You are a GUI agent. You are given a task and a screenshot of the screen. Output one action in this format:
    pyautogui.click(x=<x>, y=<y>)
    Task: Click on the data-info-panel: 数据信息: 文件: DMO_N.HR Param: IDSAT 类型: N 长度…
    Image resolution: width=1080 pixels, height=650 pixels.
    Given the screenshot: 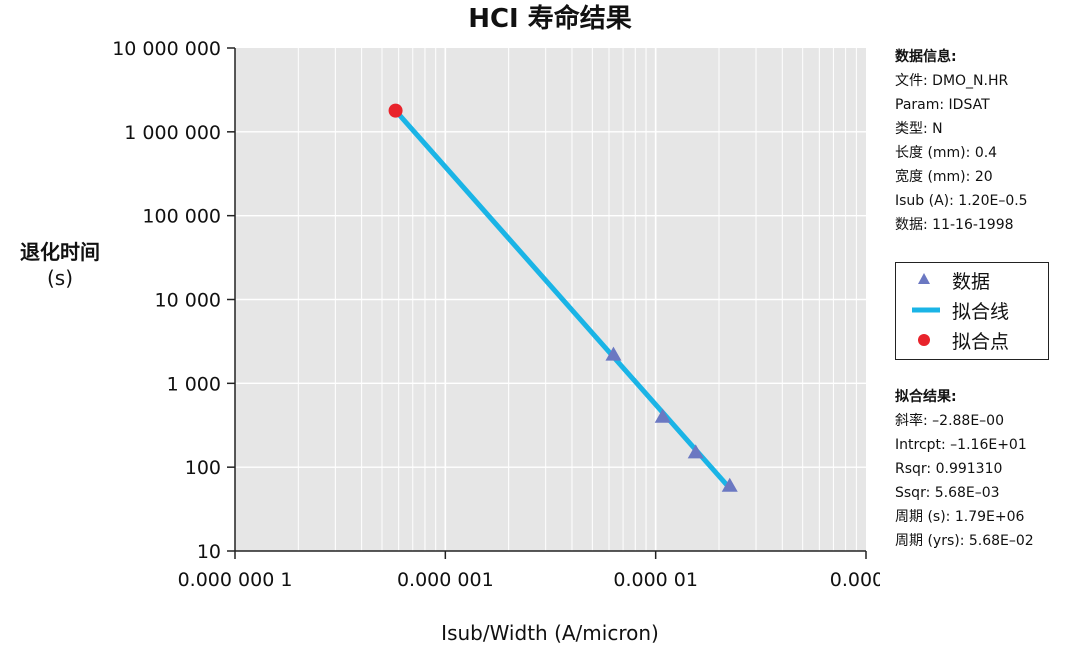 What is the action you would take?
    pyautogui.click(x=961, y=141)
    